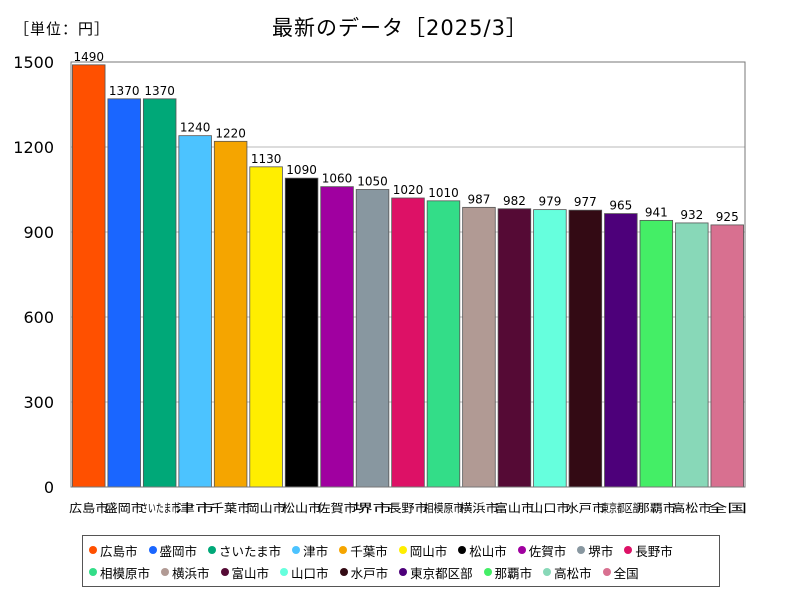  I want to click on legend-item: 佐賀市, so click(542, 550).